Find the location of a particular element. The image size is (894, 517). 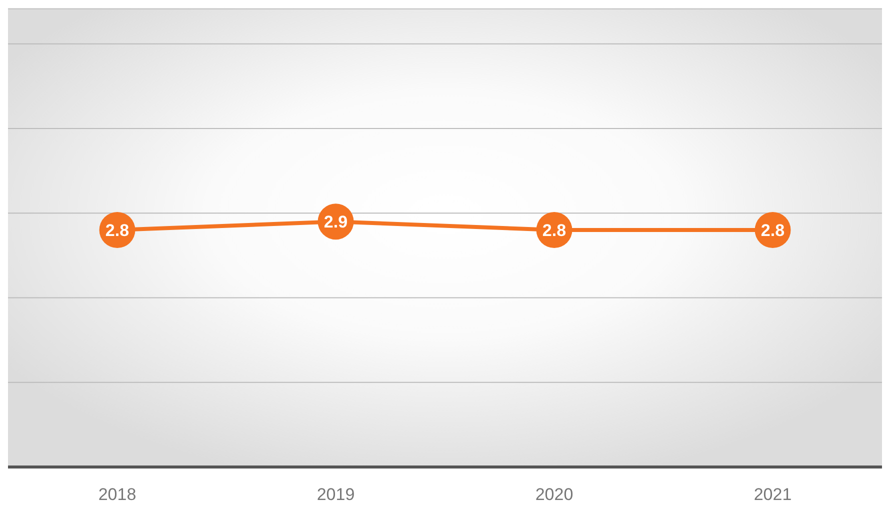

x-tick-label: 2021 is located at coordinates (773, 494).